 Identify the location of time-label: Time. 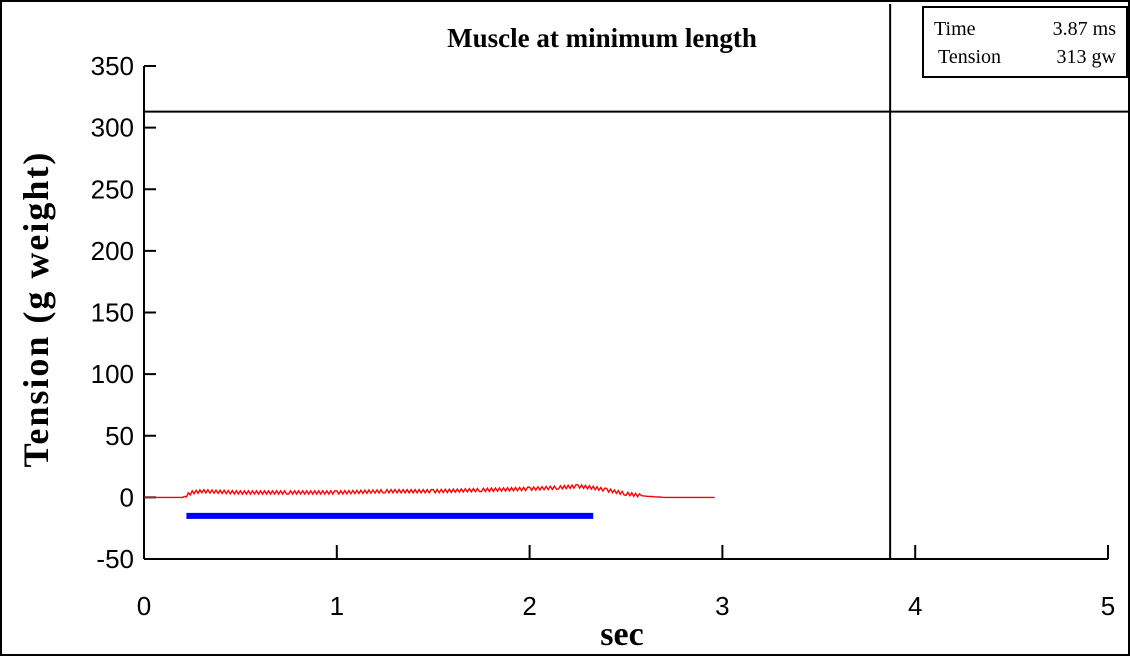
(955, 29).